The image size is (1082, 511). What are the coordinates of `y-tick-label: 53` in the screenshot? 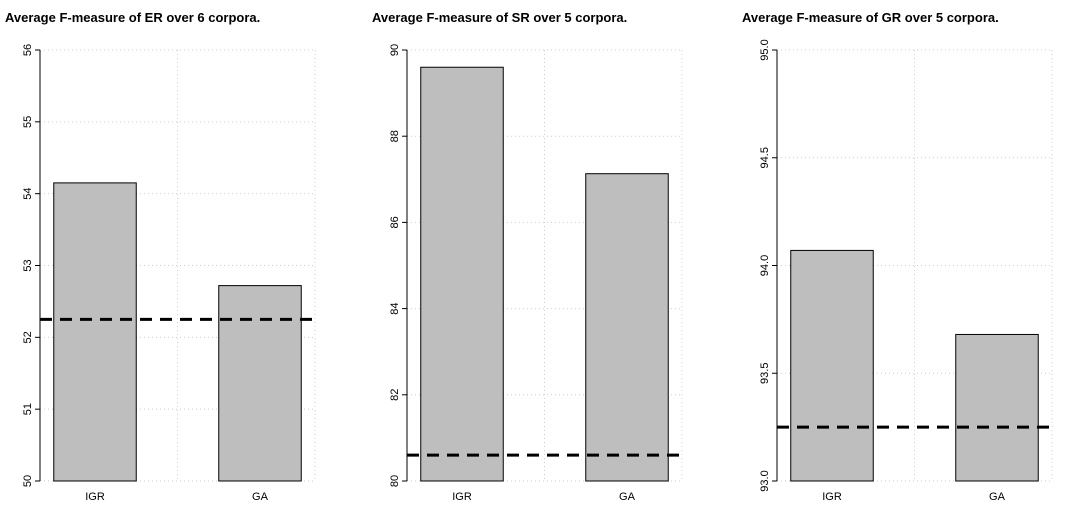 It's located at (28, 265).